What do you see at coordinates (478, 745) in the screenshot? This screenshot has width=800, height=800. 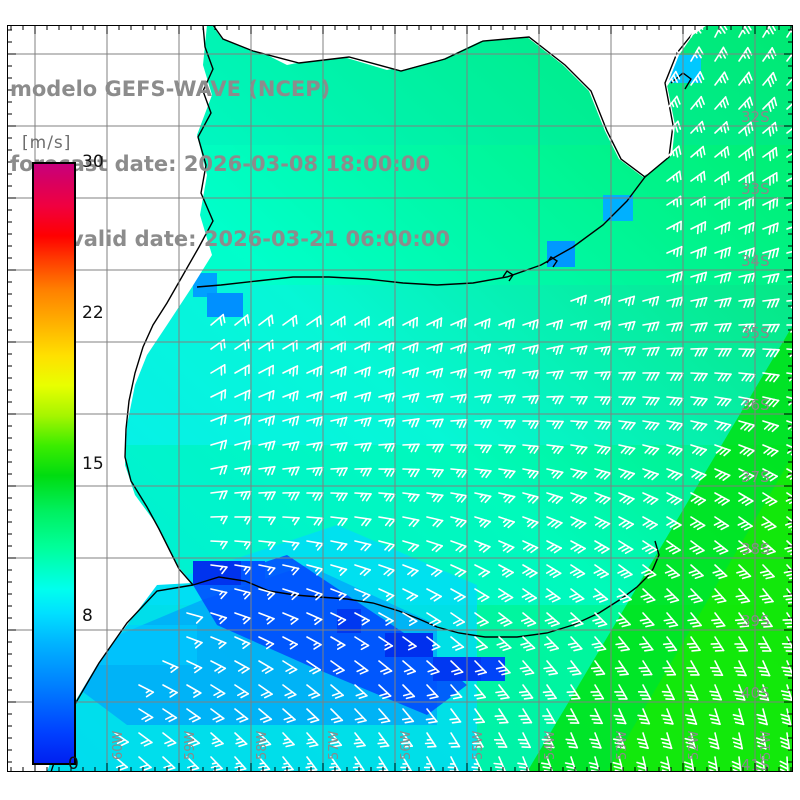 I see `lon-label-55w: 55W` at bounding box center [478, 745].